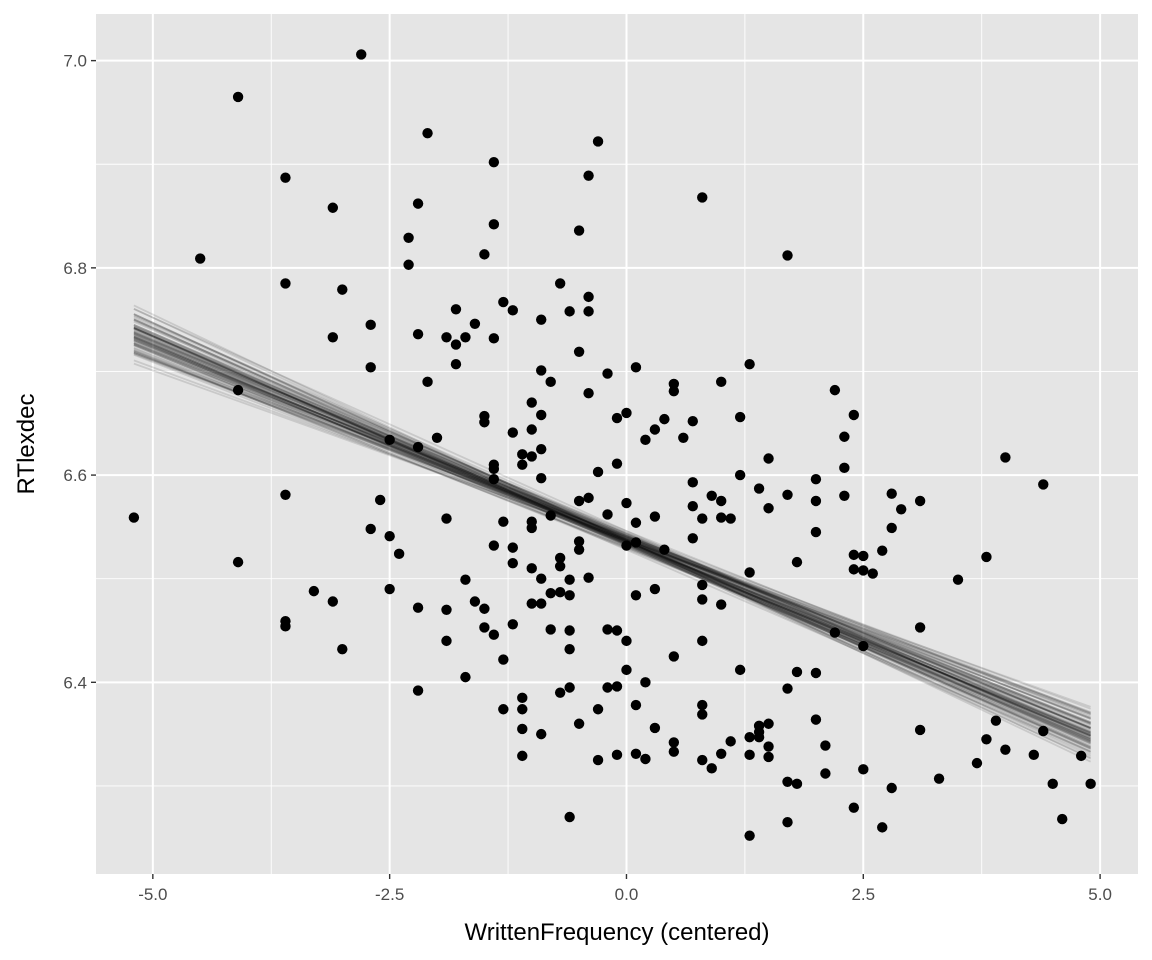  What do you see at coordinates (75, 682) in the screenshot?
I see `y-tick-label: 6.4` at bounding box center [75, 682].